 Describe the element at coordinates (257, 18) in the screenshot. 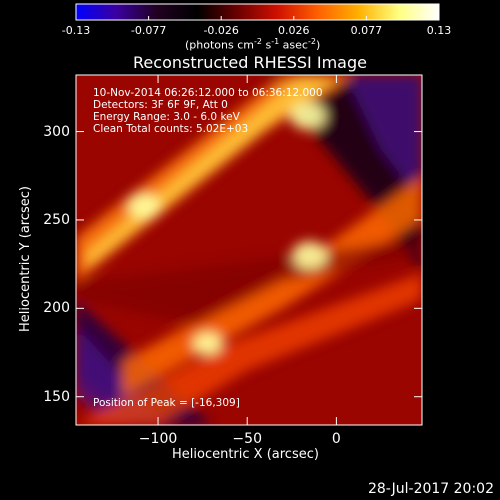

I see `colorbar-ticks` at that location.